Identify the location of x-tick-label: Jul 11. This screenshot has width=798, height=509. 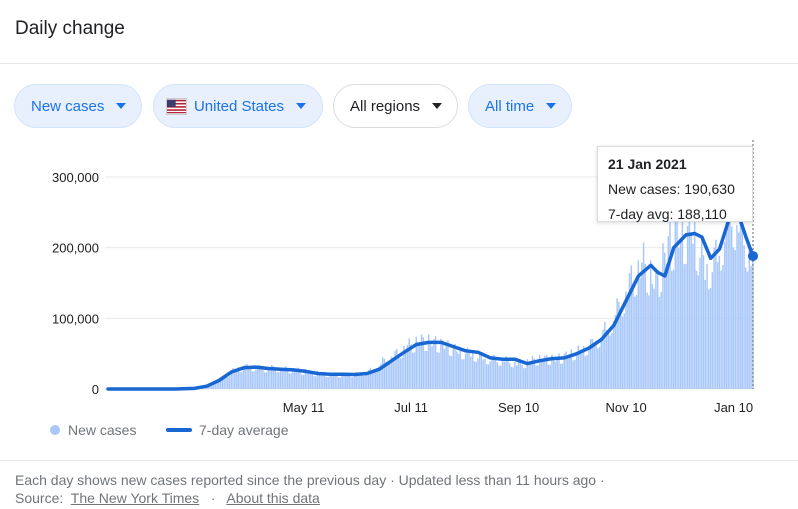
(411, 407).